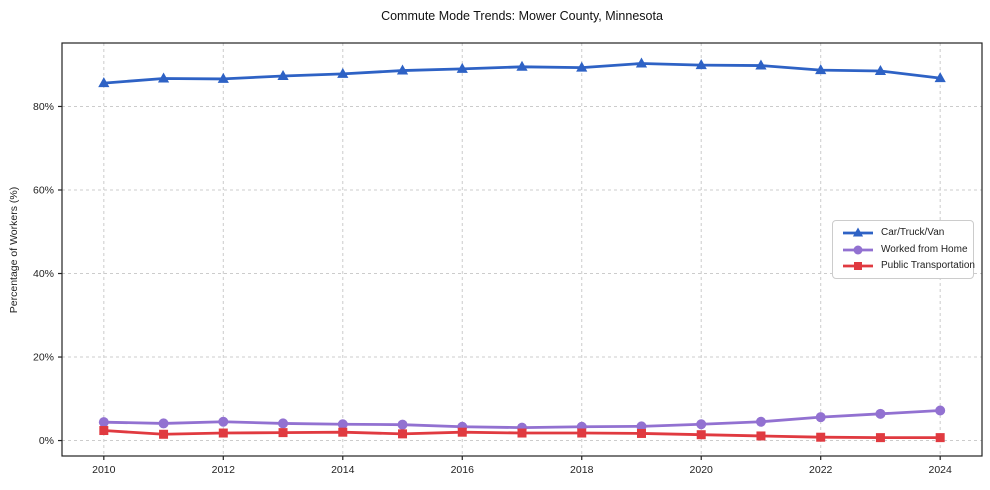 This screenshot has height=490, width=990. What do you see at coordinates (463, 470) in the screenshot?
I see `x-tick-label: 2016` at bounding box center [463, 470].